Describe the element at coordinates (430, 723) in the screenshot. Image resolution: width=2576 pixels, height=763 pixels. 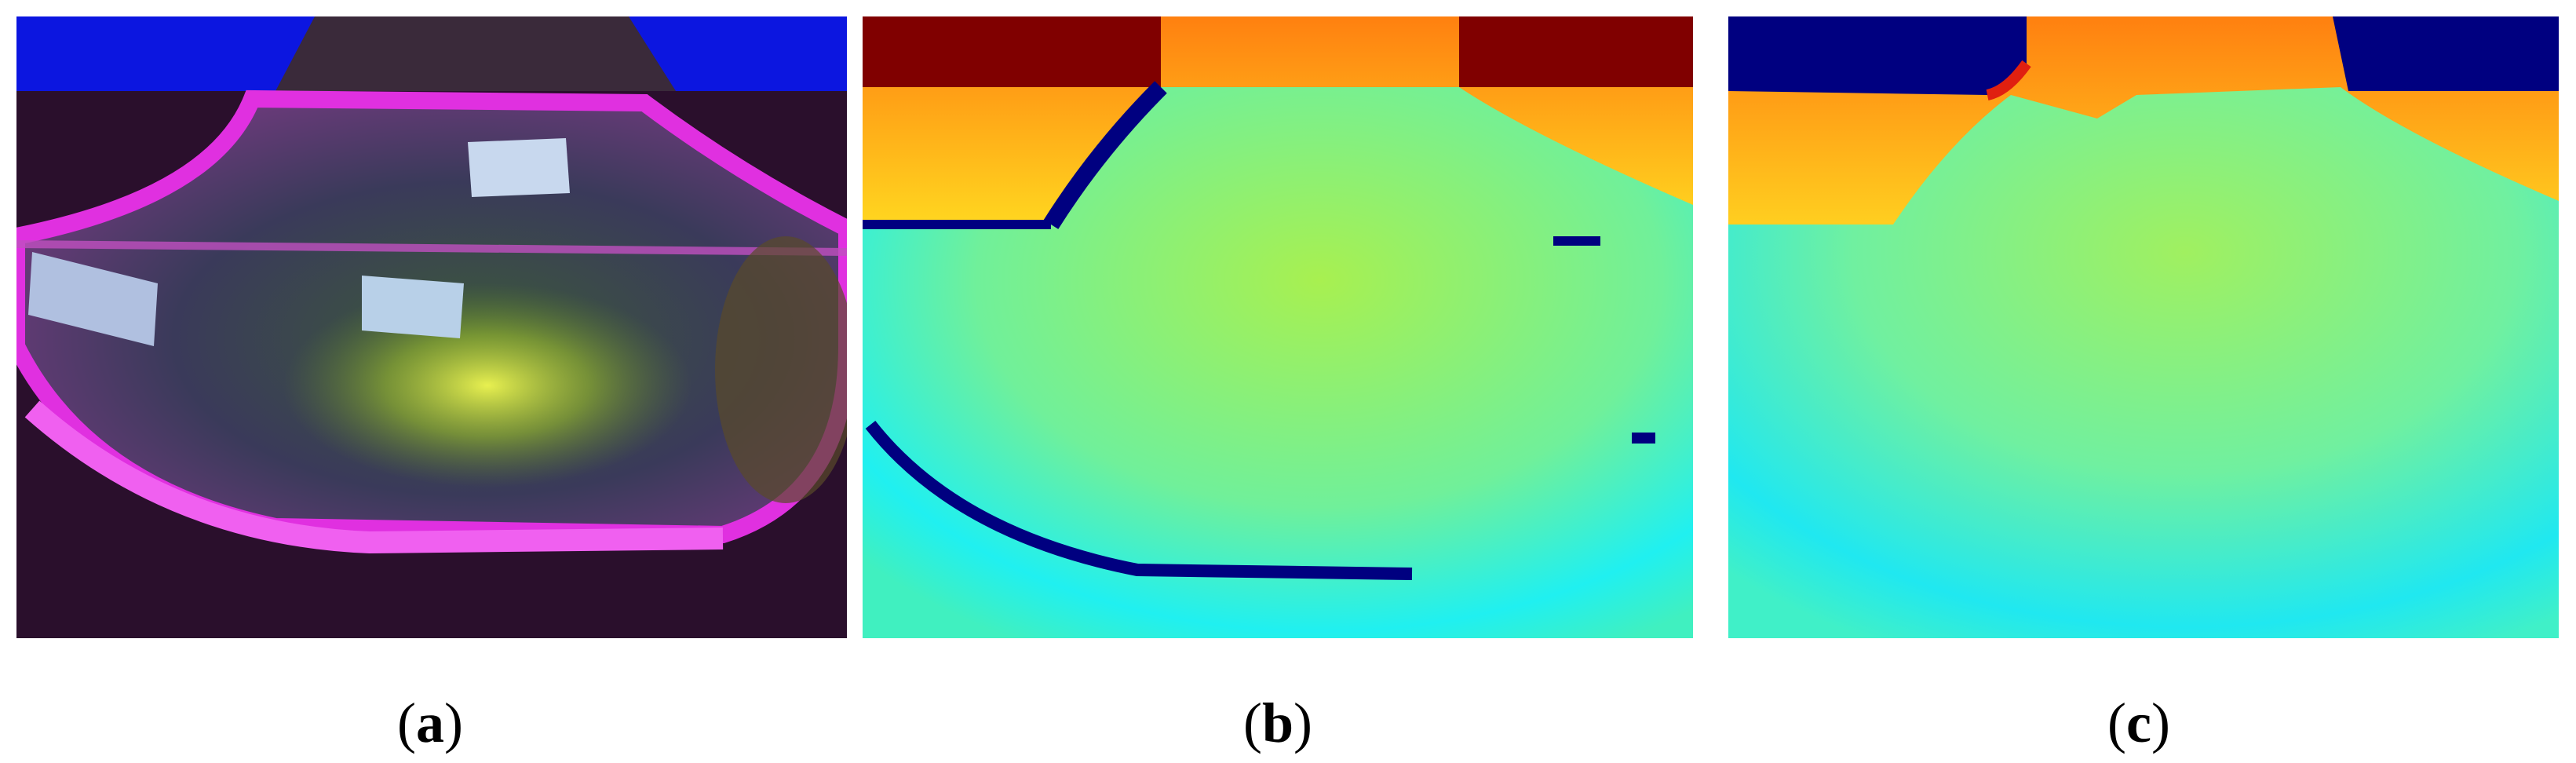
I see `caption: (a)` at that location.